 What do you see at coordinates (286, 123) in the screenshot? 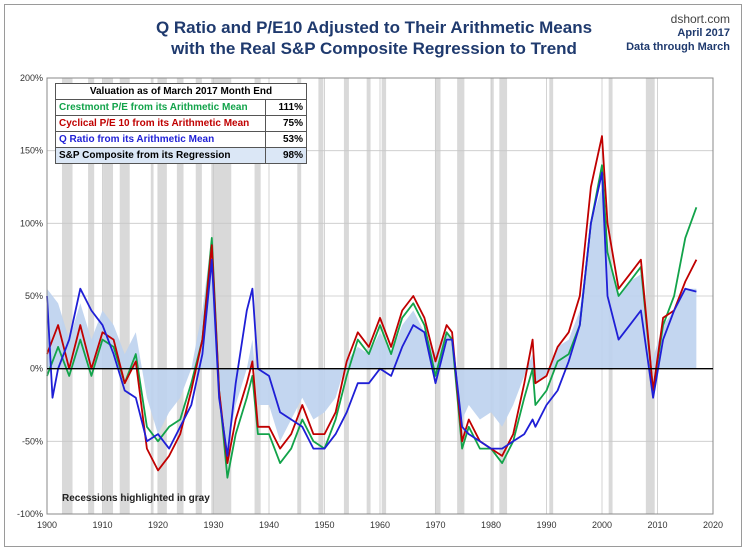
I see `valuation-value: 75%` at bounding box center [286, 123].